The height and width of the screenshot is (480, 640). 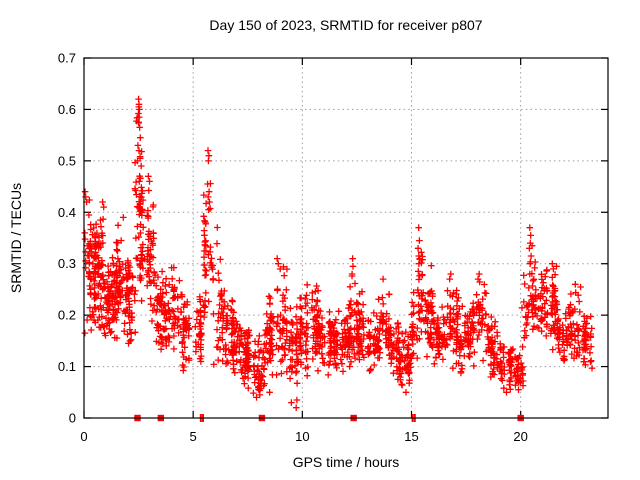 What do you see at coordinates (67, 160) in the screenshot?
I see `y-tick-label: 0.5` at bounding box center [67, 160].